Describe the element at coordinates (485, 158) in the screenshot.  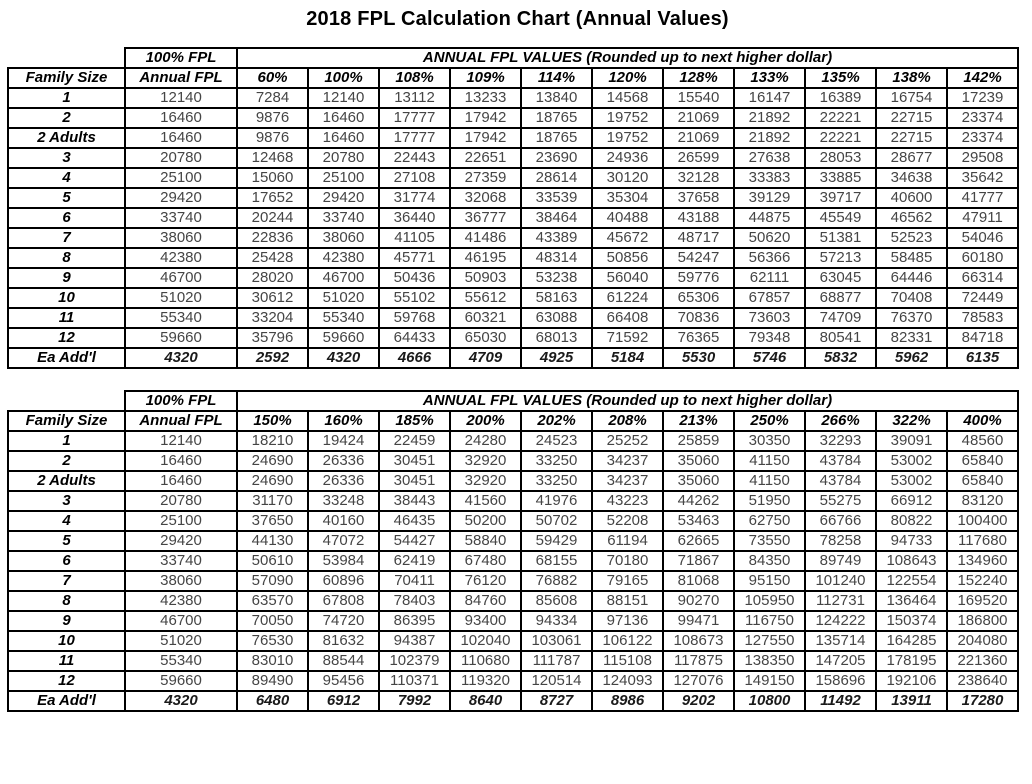
I see `value-cell: 22651` at that location.